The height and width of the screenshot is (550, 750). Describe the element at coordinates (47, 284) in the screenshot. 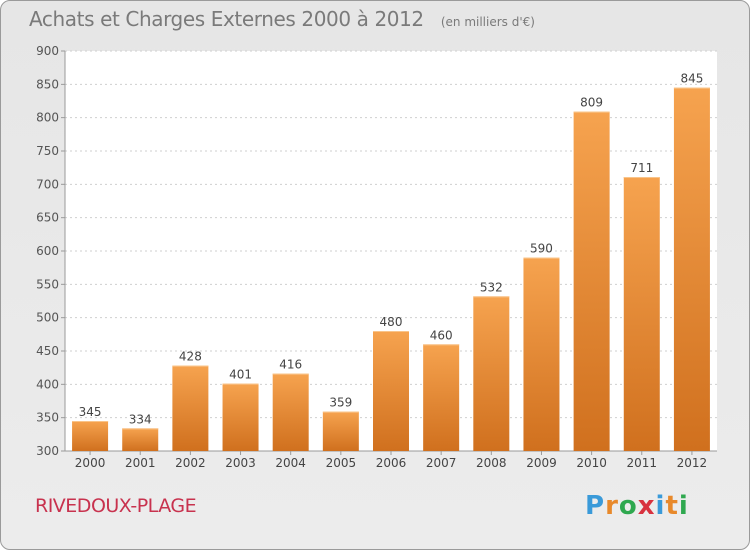

I see `y-tick-label: 550` at that location.